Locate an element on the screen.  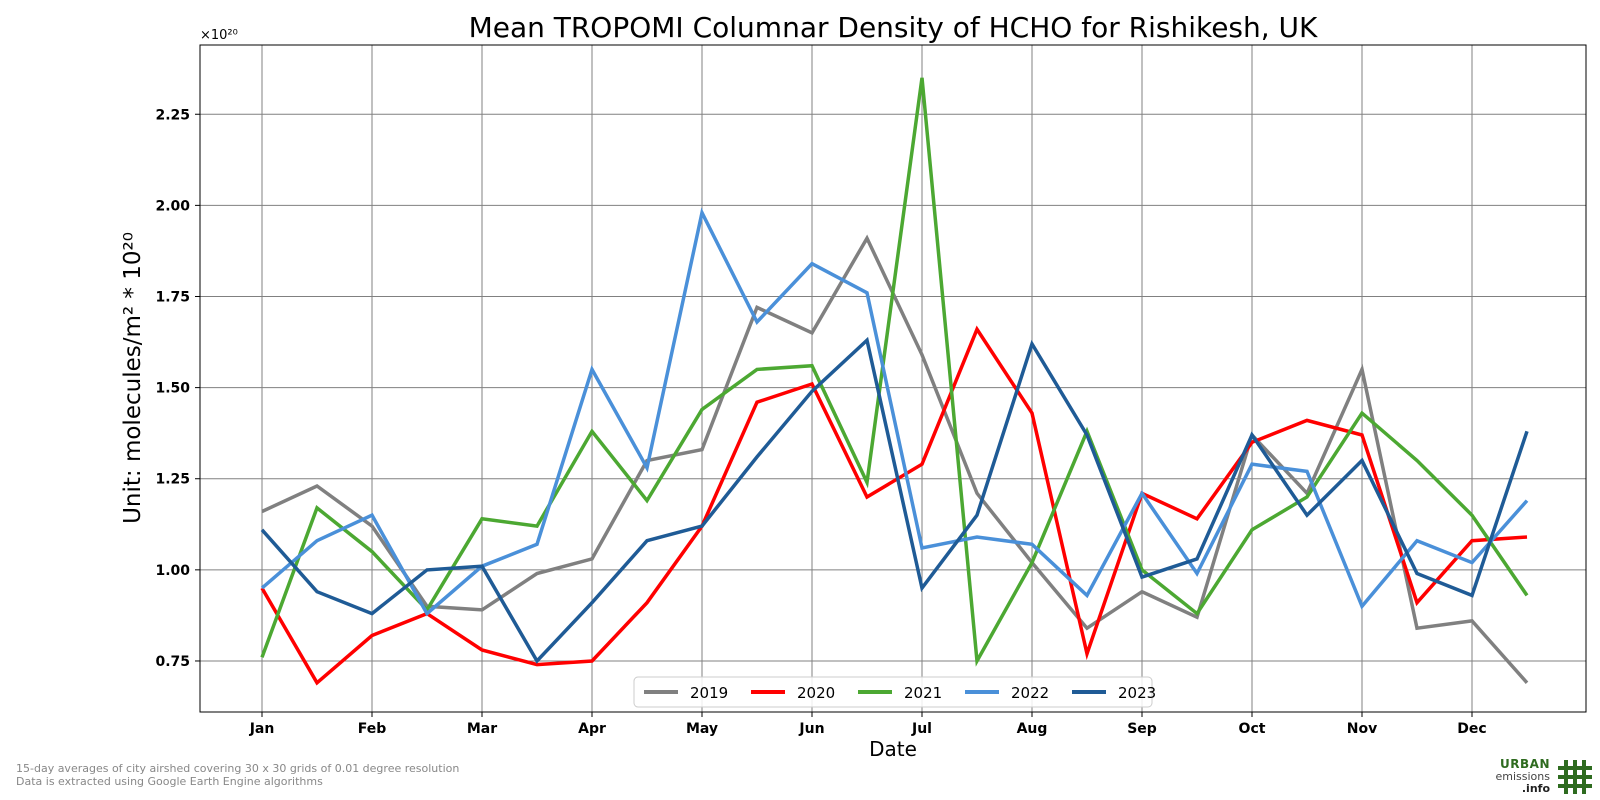
x-tick-label: May is located at coordinates (702, 729).